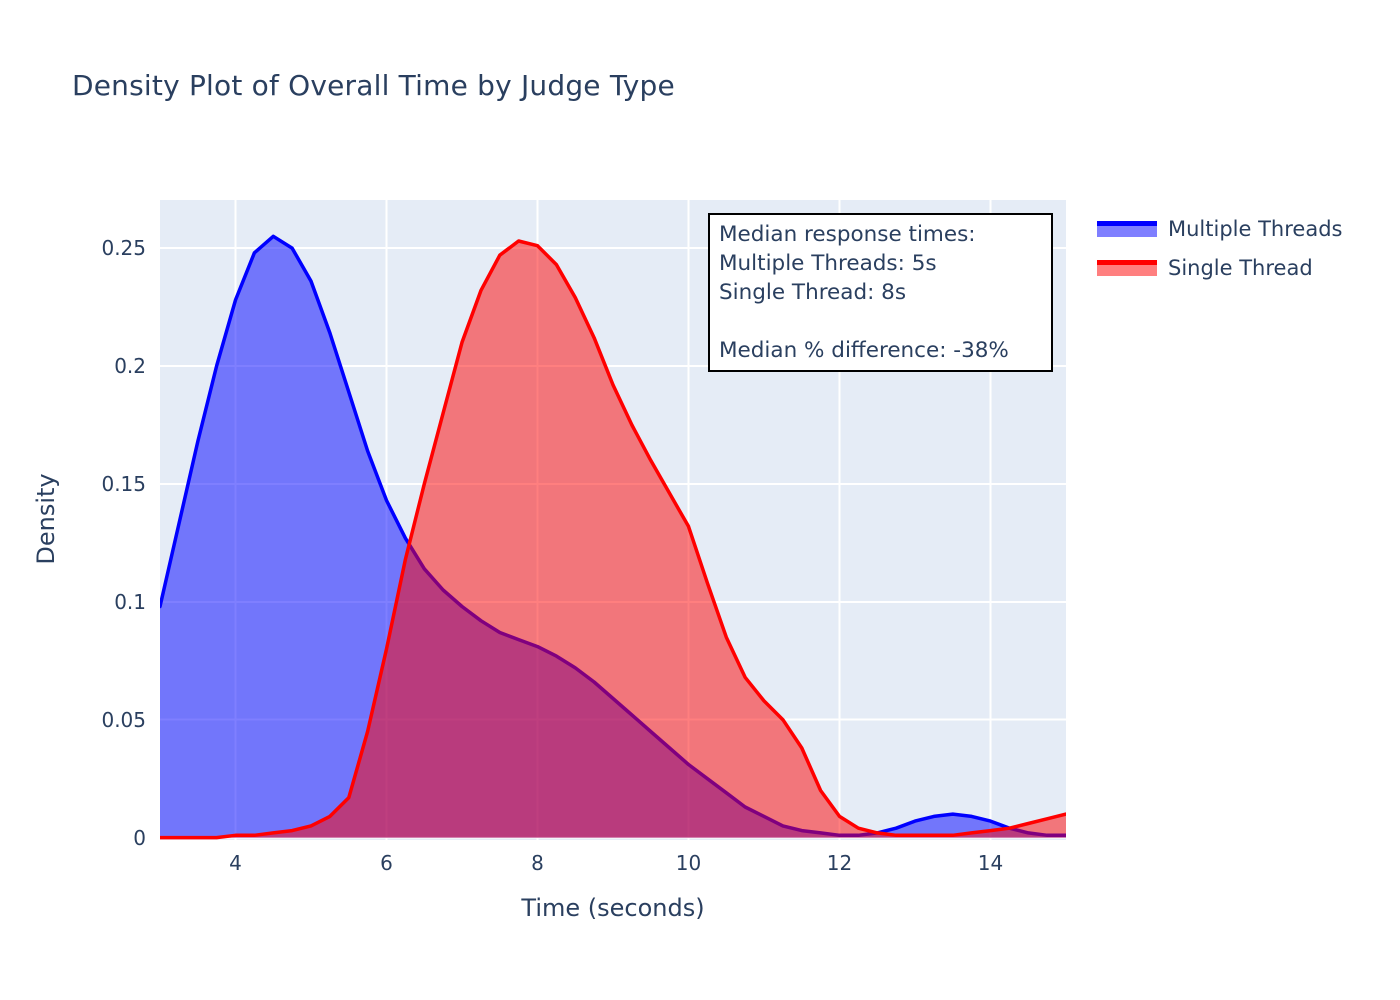  I want to click on x-tick-label: 14, so click(990, 863).